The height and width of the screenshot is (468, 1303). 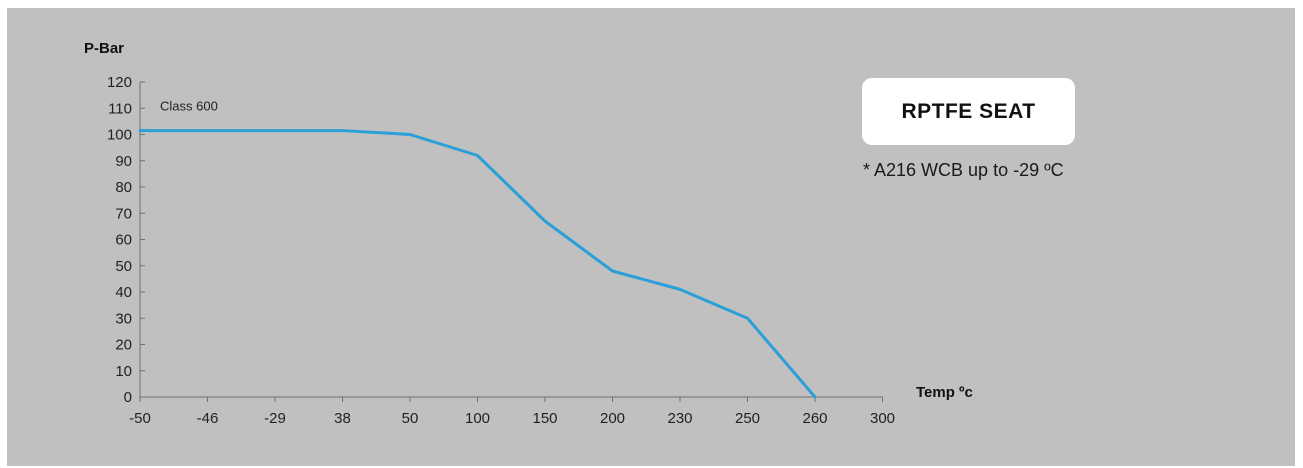 I want to click on material-note: * A216 WCB up to -29 ºC, so click(x=963, y=170).